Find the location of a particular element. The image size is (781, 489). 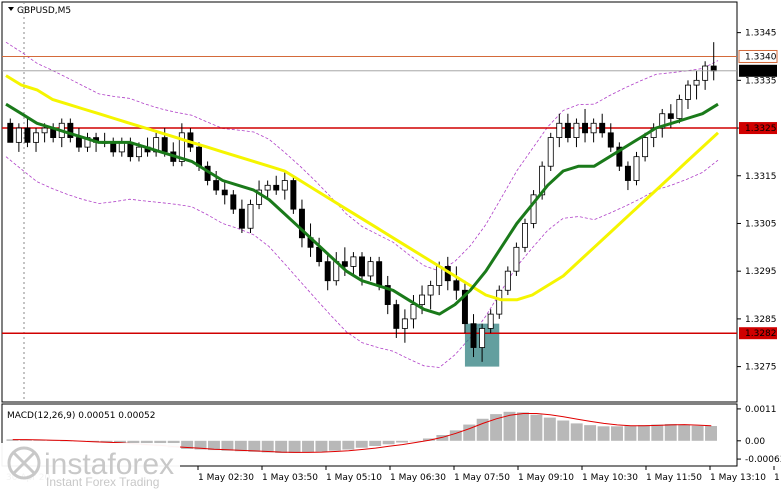

time-tick-label: 1 May 05:10 is located at coordinates (354, 478).